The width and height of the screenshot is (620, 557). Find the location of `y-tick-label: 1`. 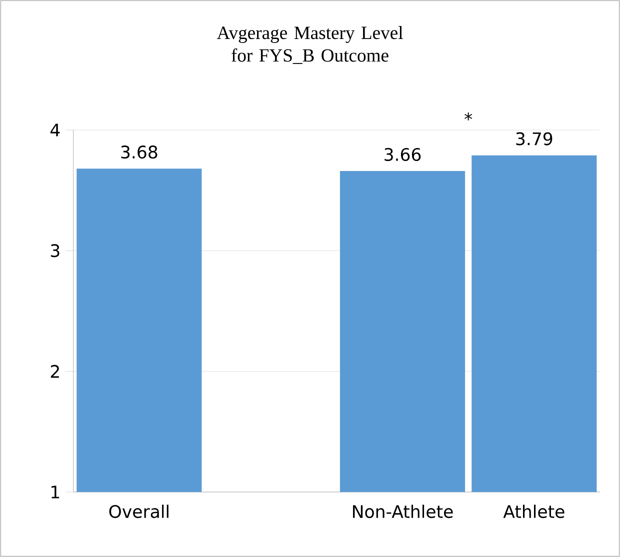

y-tick-label: 1 is located at coordinates (56, 492).